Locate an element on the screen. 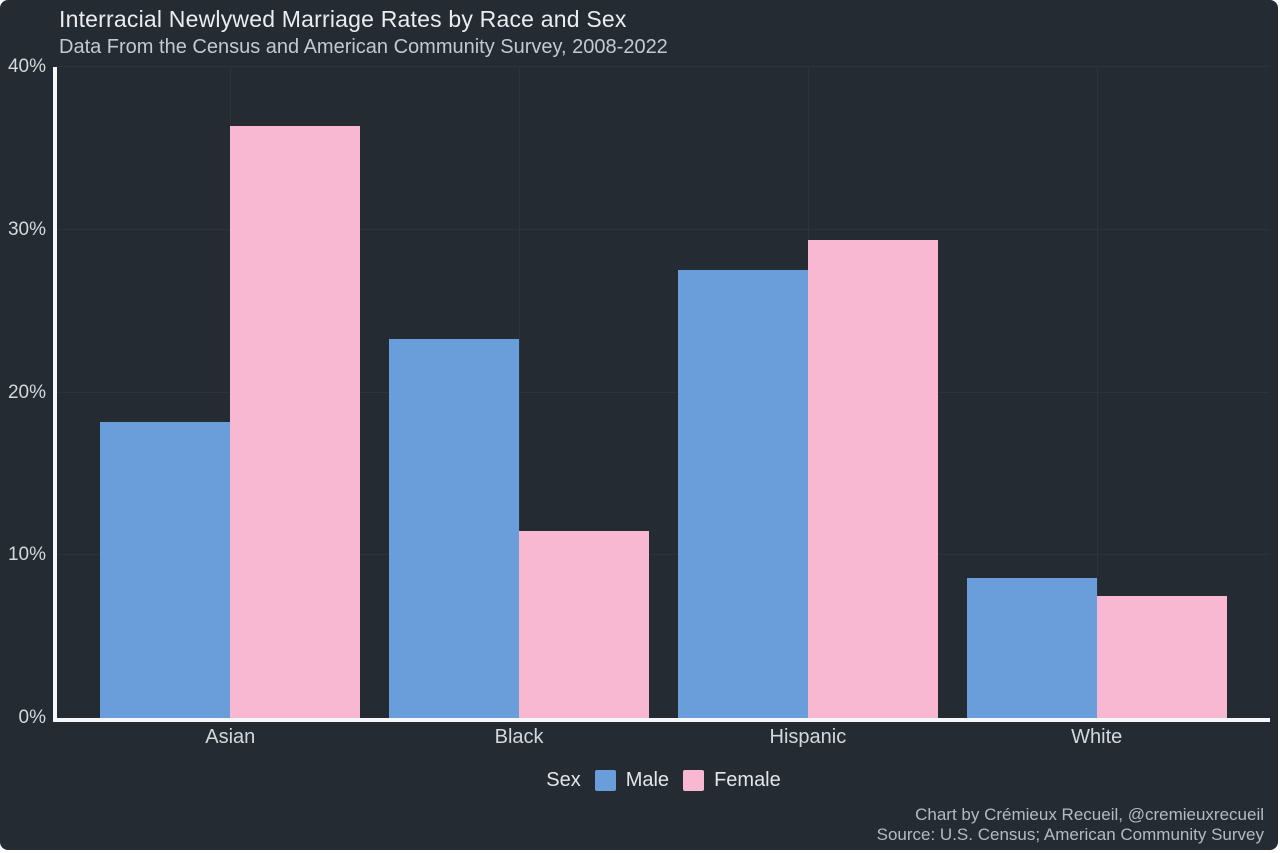 The image size is (1280, 853). x-axis-line is located at coordinates (661, 720).